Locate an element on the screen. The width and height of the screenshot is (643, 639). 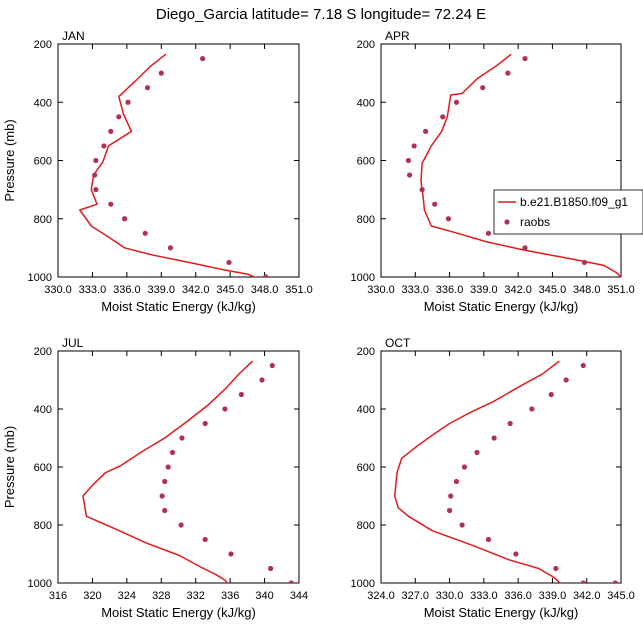
legend-model-label: b.e21.B1850.f09_g1 is located at coordinates (574, 202).